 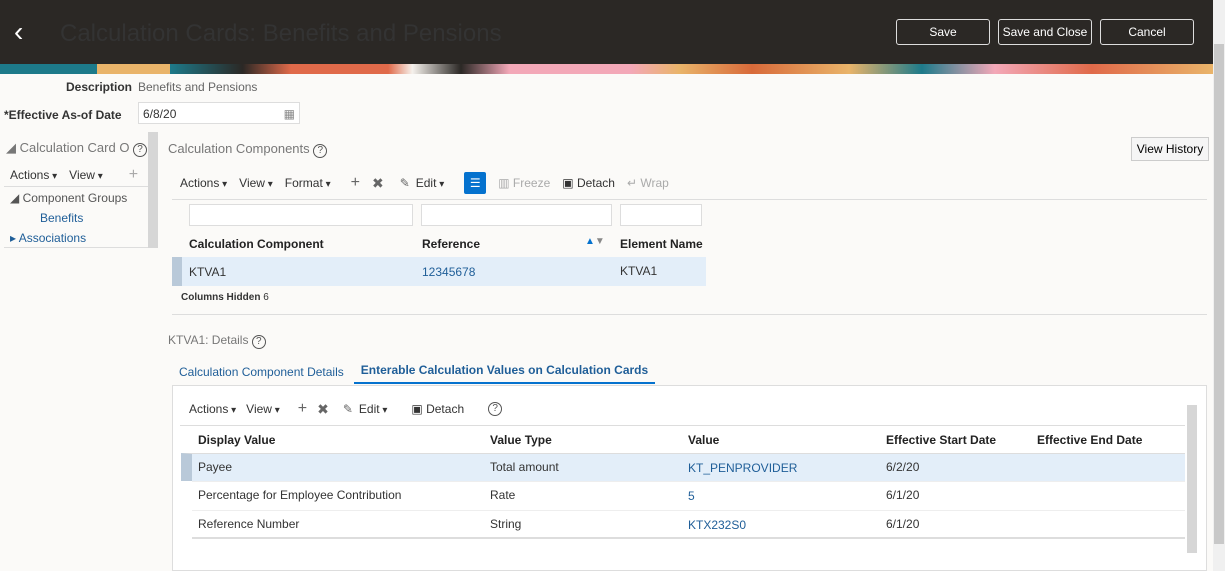 What do you see at coordinates (606, 69) in the screenshot?
I see `decorative-banner` at bounding box center [606, 69].